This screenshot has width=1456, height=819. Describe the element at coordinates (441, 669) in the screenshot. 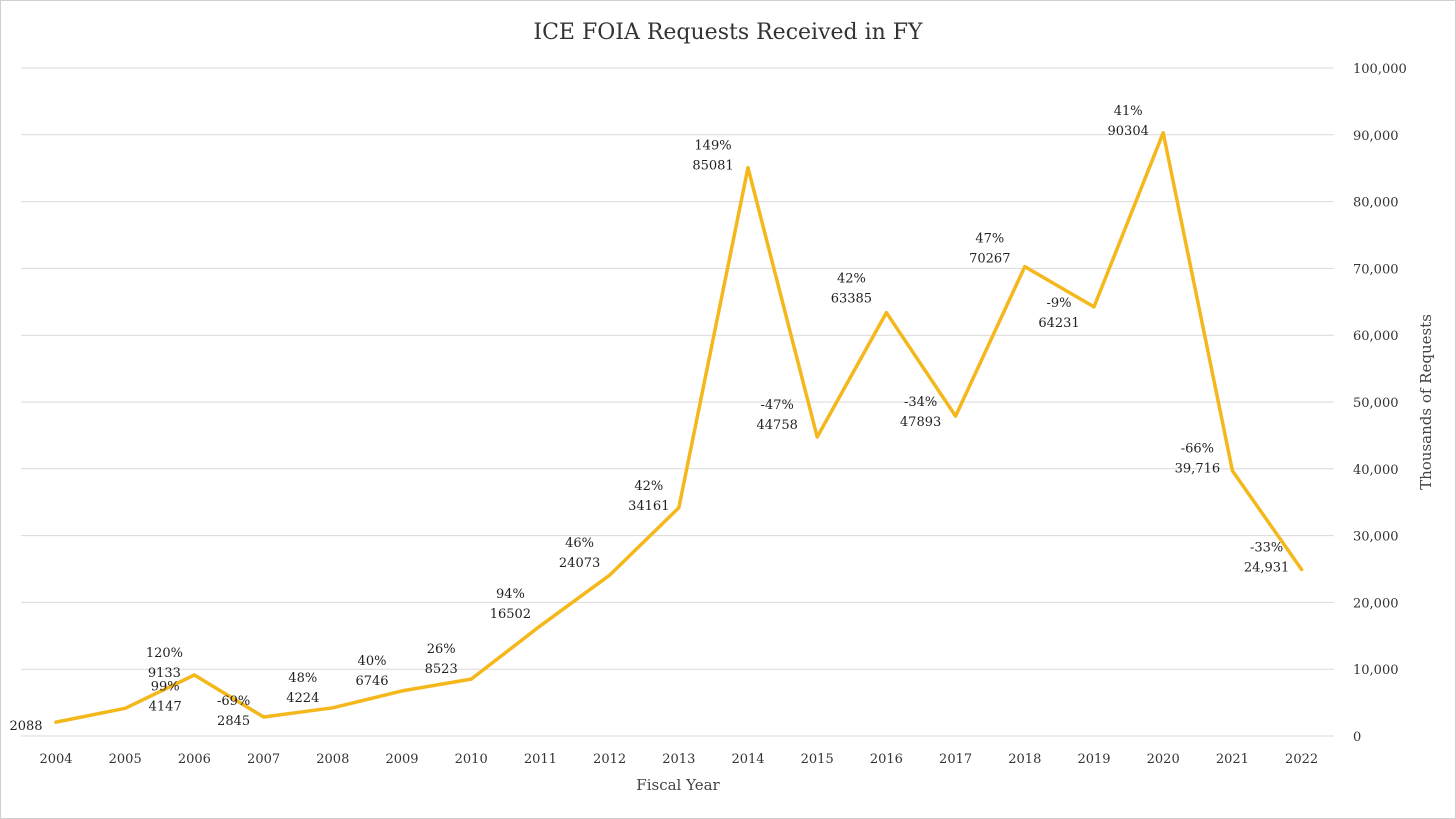

I see `data-label-value: 8523` at that location.